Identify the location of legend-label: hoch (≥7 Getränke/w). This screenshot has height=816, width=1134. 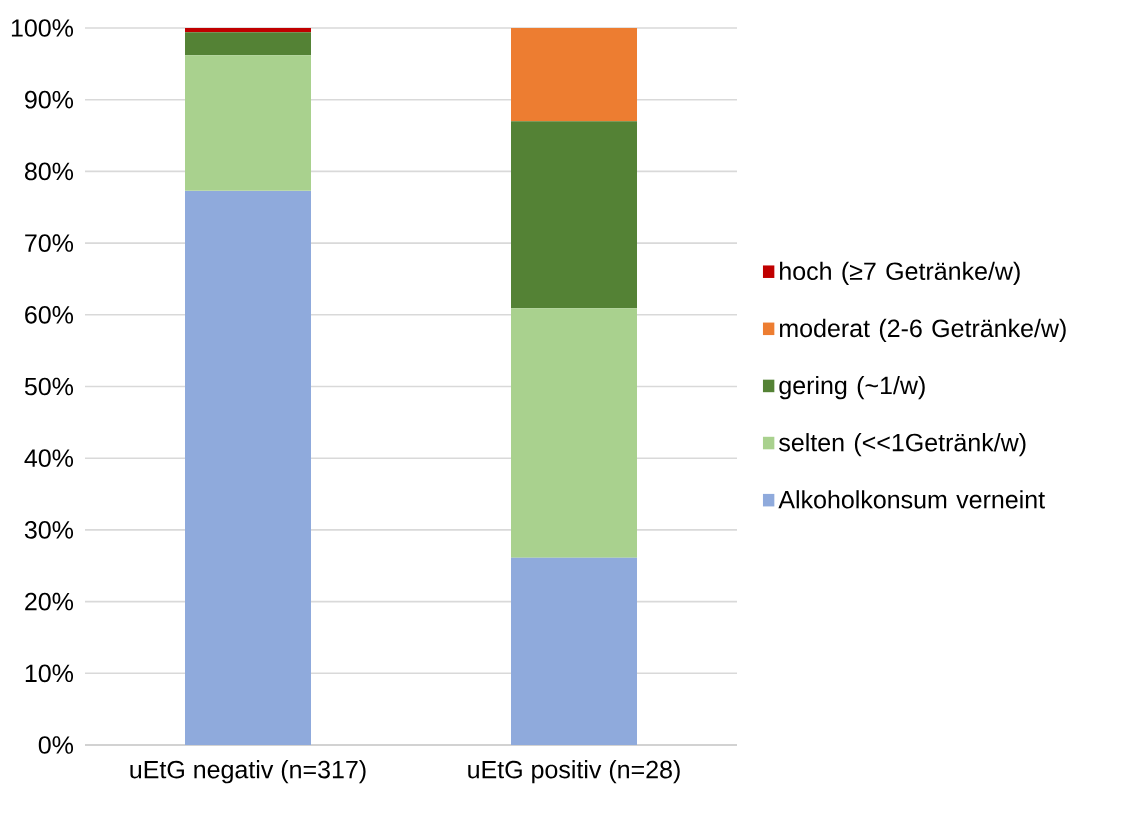
(900, 273).